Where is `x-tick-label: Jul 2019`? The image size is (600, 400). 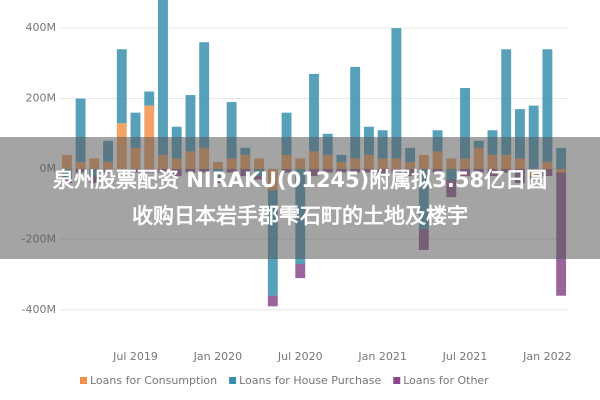
x-tick-label: Jul 2019 is located at coordinates (135, 356).